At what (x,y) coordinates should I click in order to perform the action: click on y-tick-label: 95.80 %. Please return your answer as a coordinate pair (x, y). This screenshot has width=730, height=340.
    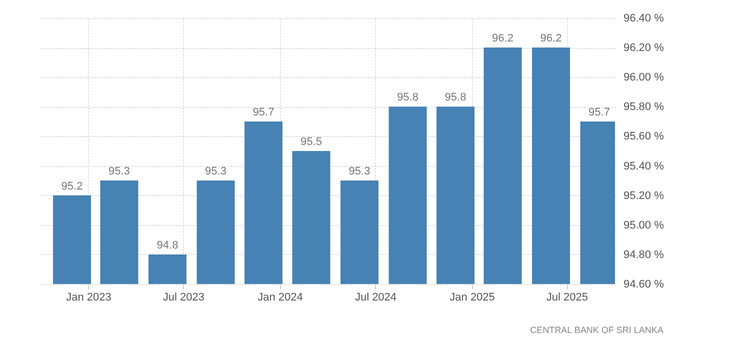
    Looking at the image, I should click on (644, 107).